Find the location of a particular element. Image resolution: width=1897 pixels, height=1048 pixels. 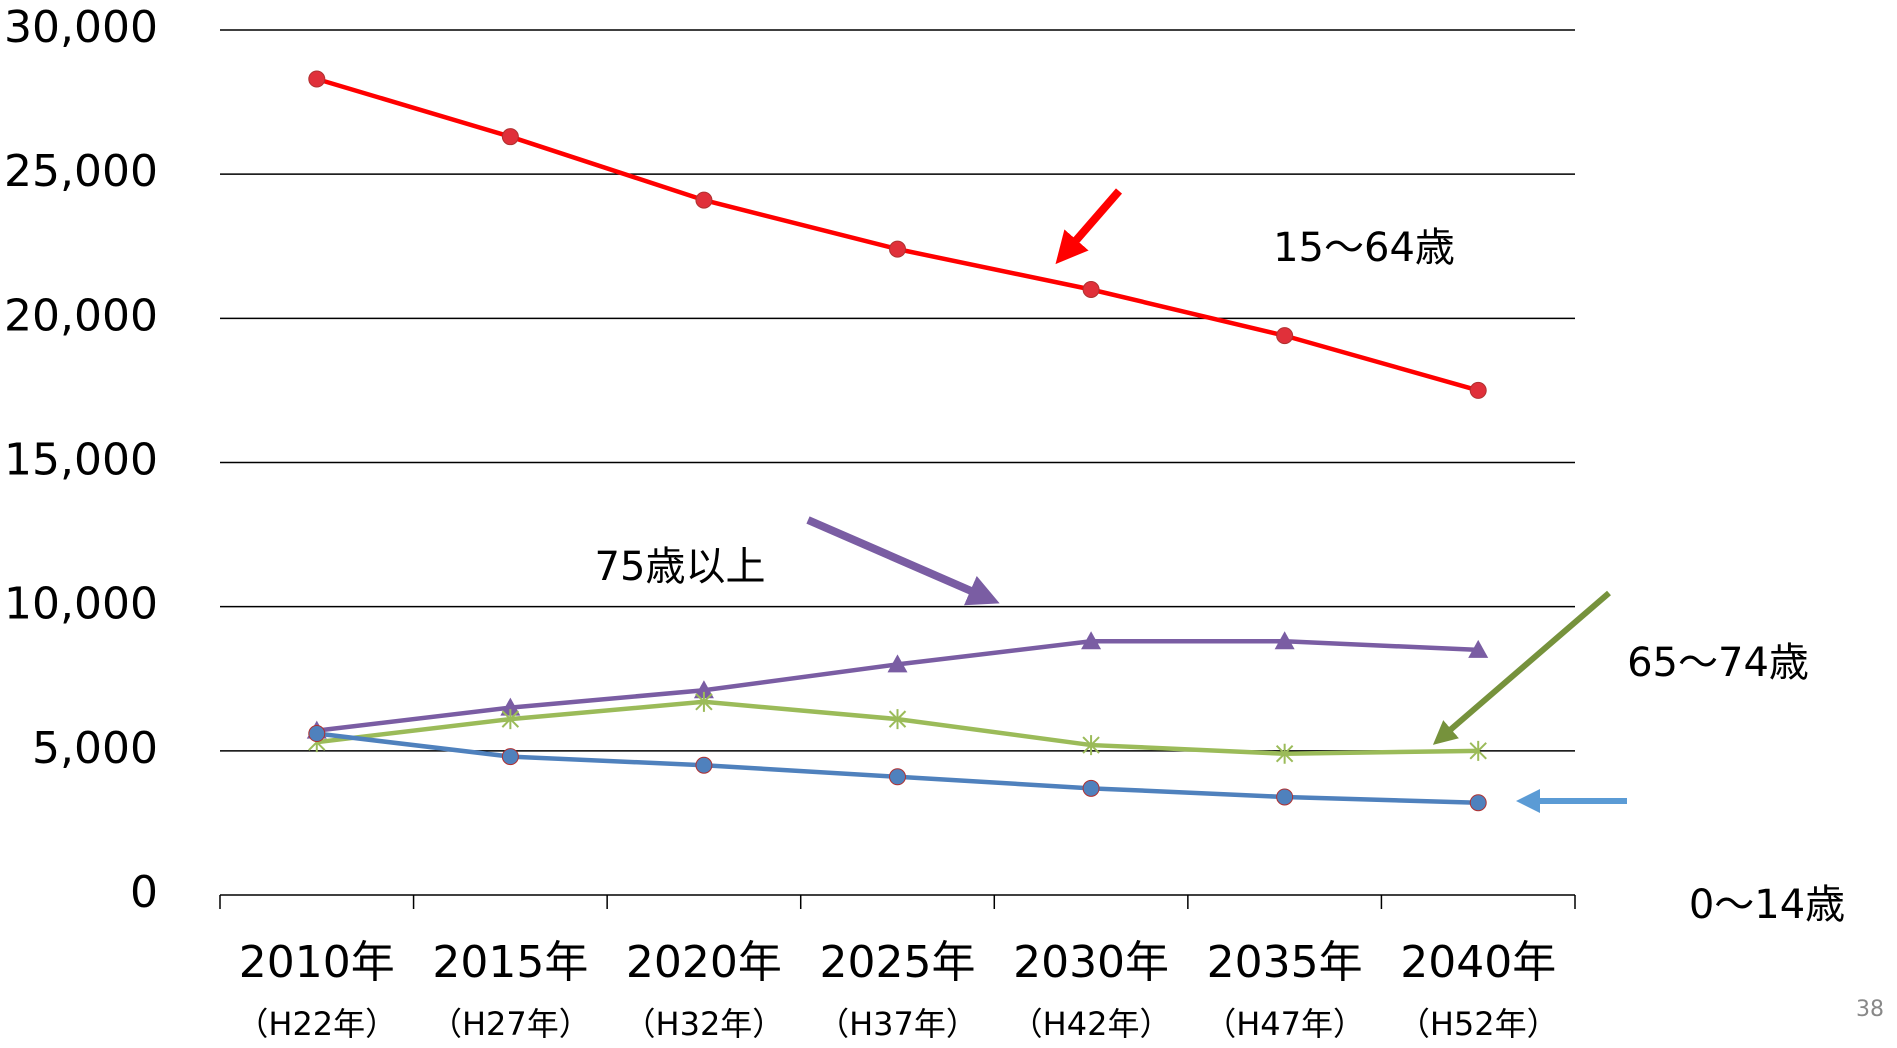

series-label: 0～14歳 is located at coordinates (1767, 905).